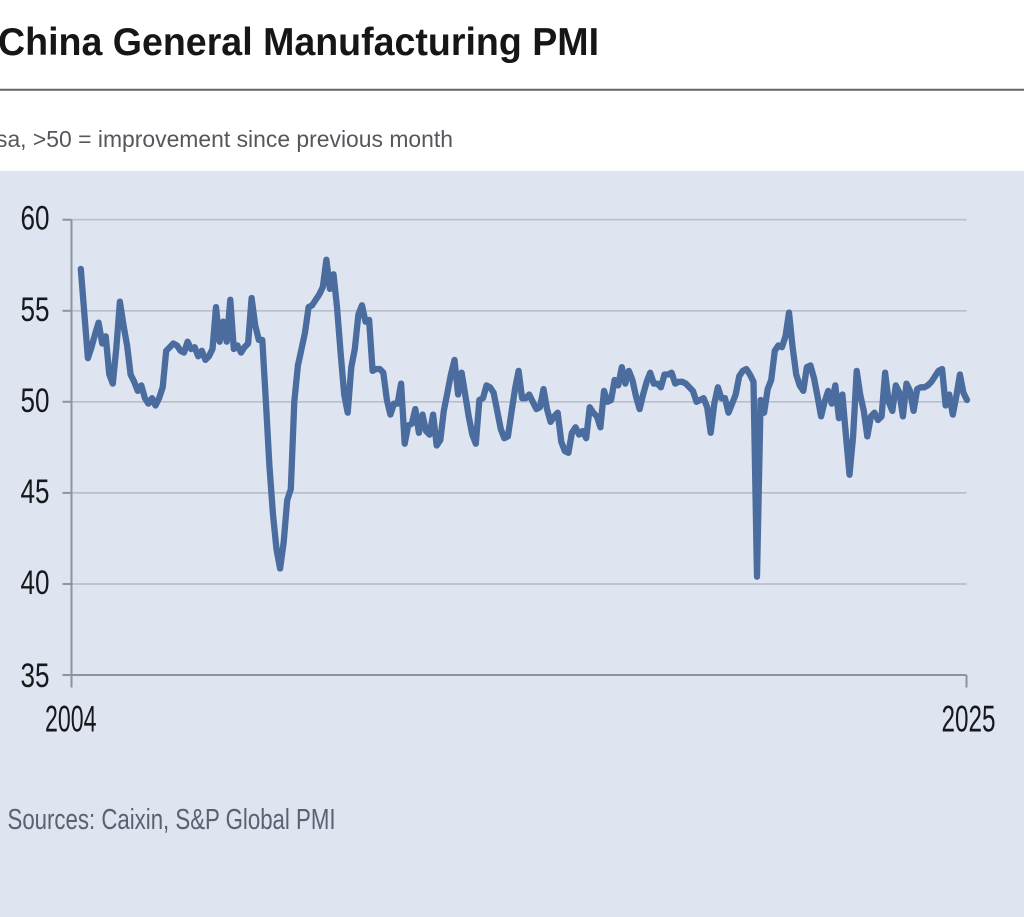  Describe the element at coordinates (35, 492) in the screenshot. I see `svg-text: 45` at that location.